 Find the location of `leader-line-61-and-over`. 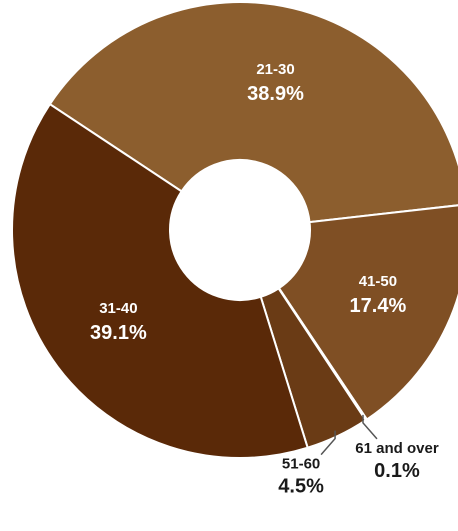

leader-line-61-and-over is located at coordinates (370, 427).